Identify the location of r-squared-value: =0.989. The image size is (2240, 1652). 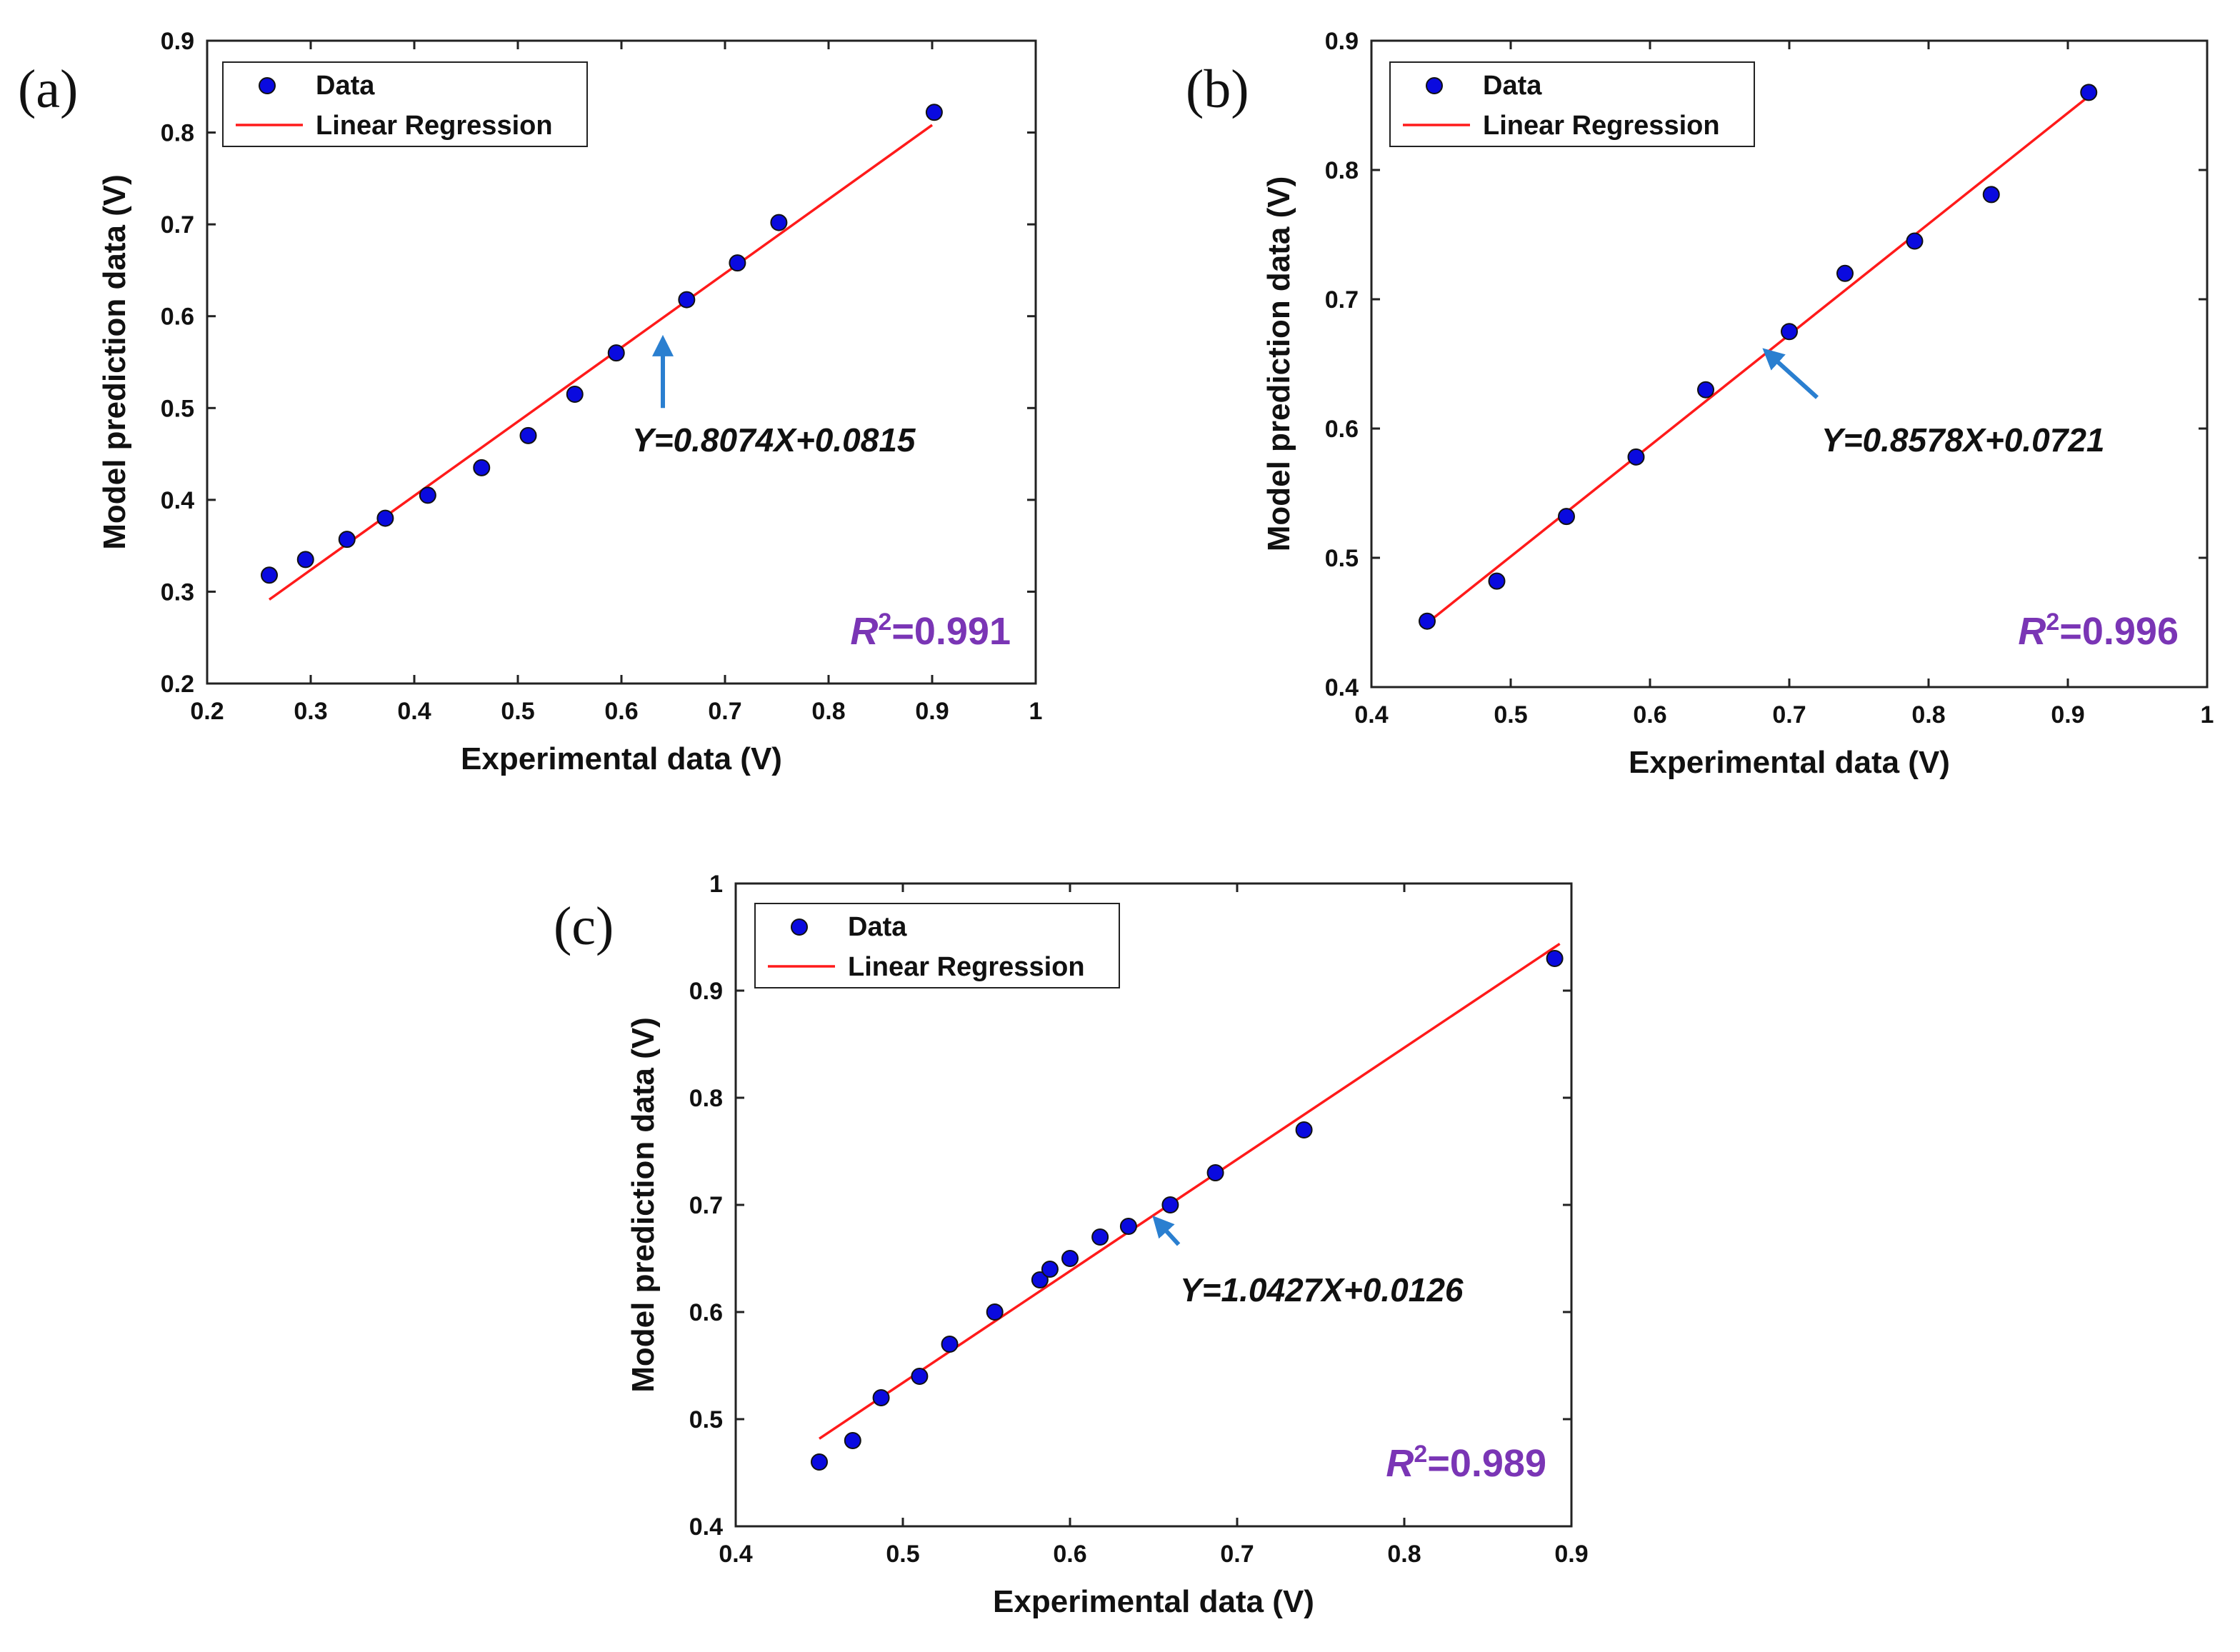
(1486, 1464).